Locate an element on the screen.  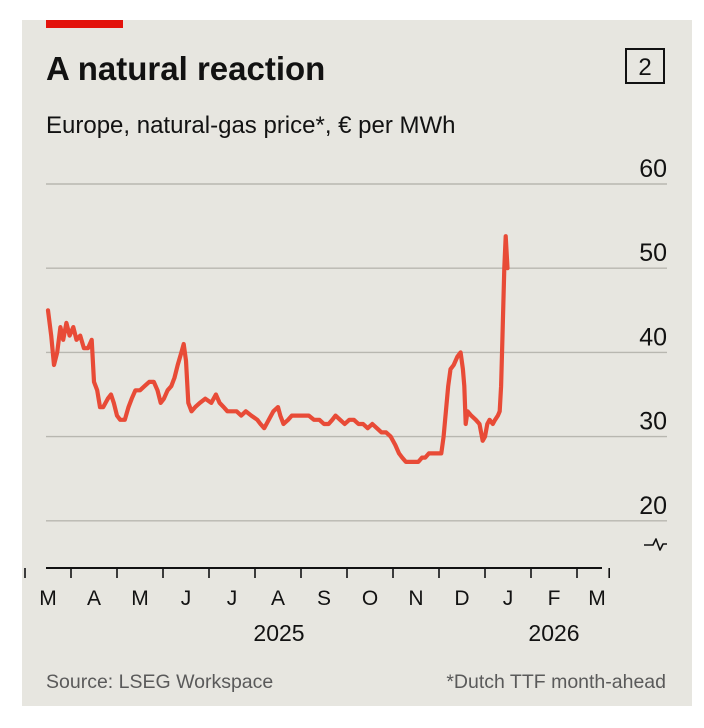
x-tick-label-11: F is located at coordinates (554, 598).